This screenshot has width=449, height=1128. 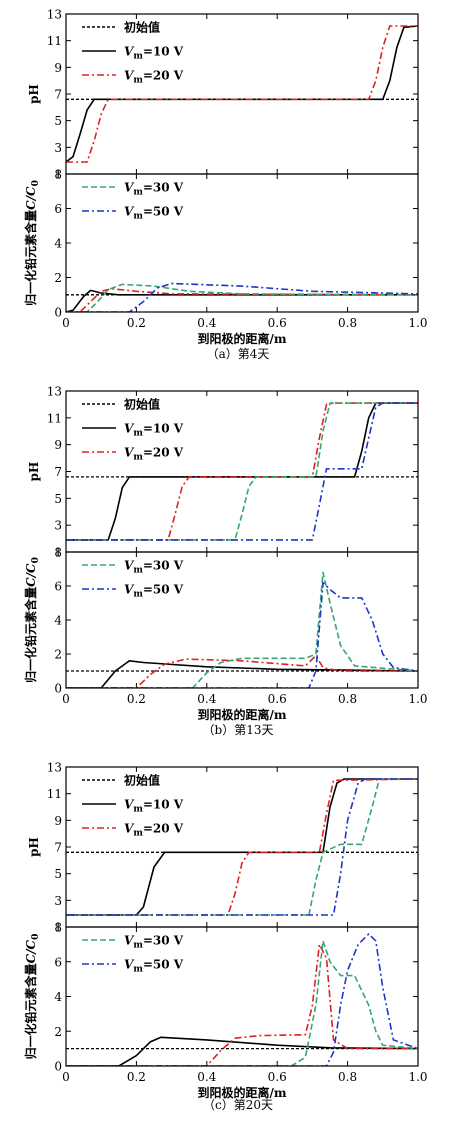 I want to click on panel-caption: （a）第4天, so click(x=238, y=354).